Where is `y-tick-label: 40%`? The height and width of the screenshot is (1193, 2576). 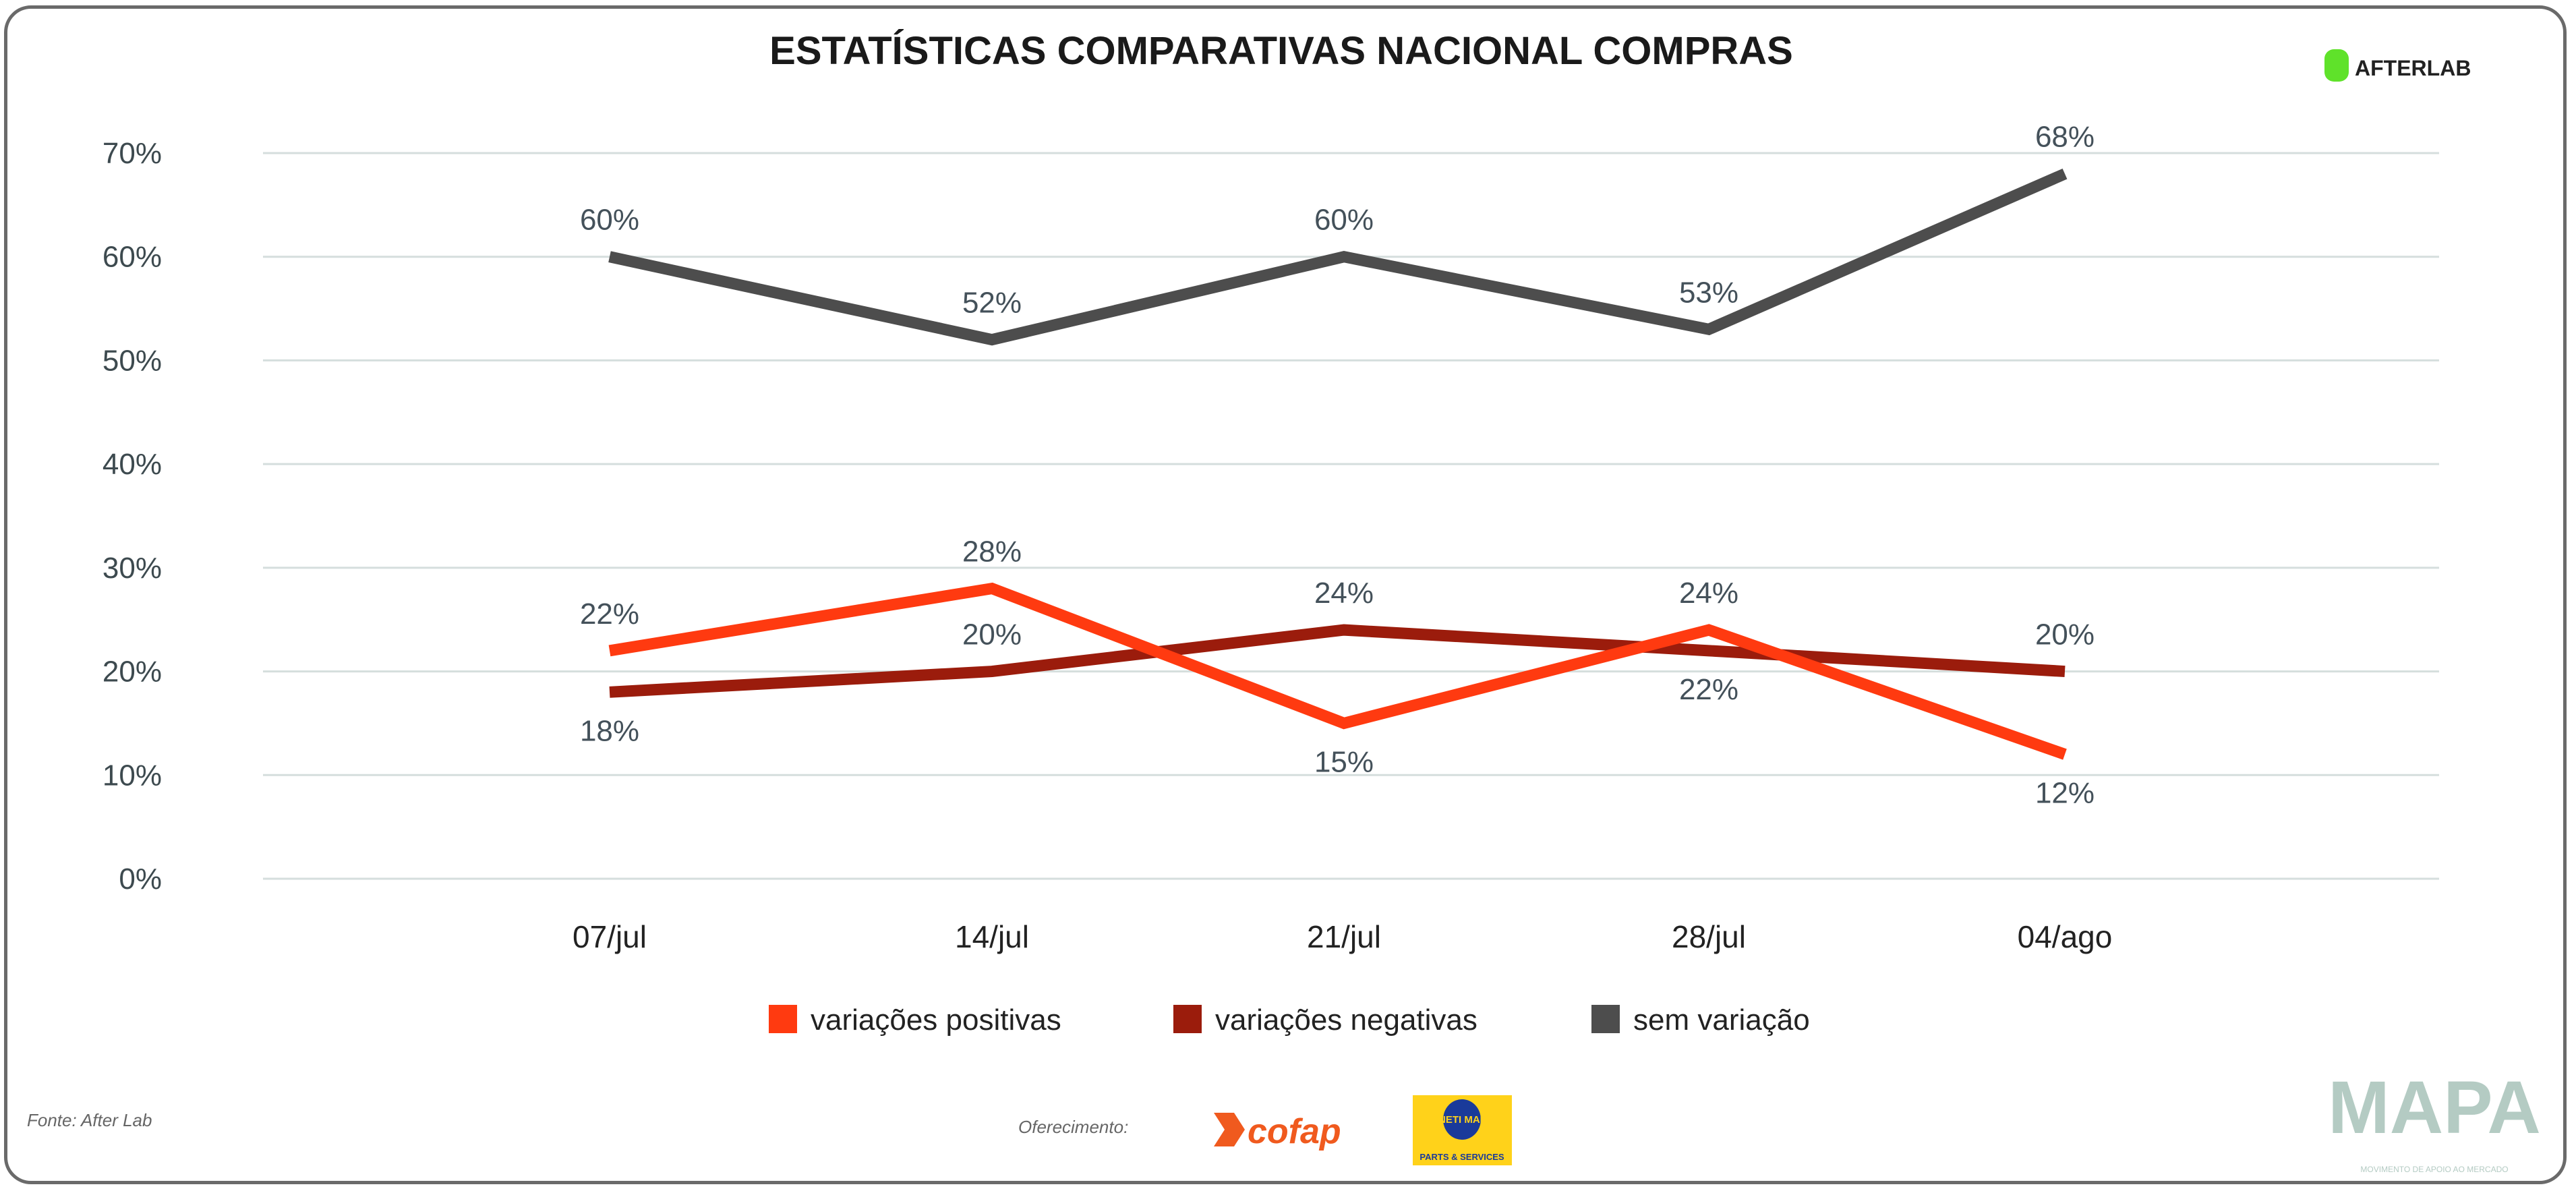
y-tick-label: 40% is located at coordinates (132, 464).